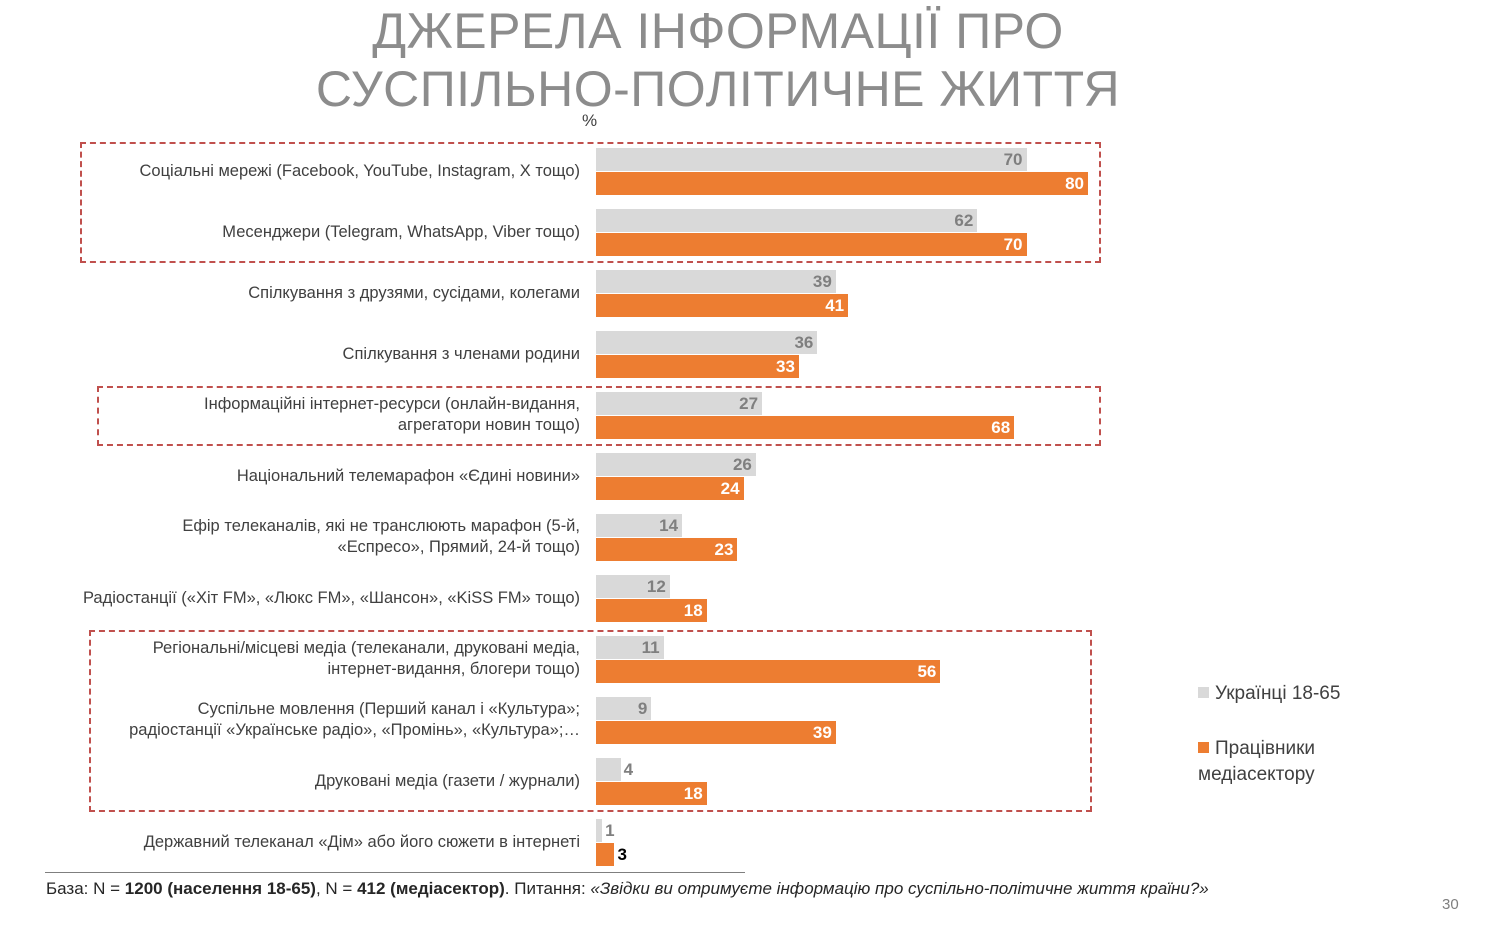 This screenshot has height=938, width=1500. What do you see at coordinates (1203, 747) in the screenshot?
I see `legend-swatch-media-workers` at bounding box center [1203, 747].